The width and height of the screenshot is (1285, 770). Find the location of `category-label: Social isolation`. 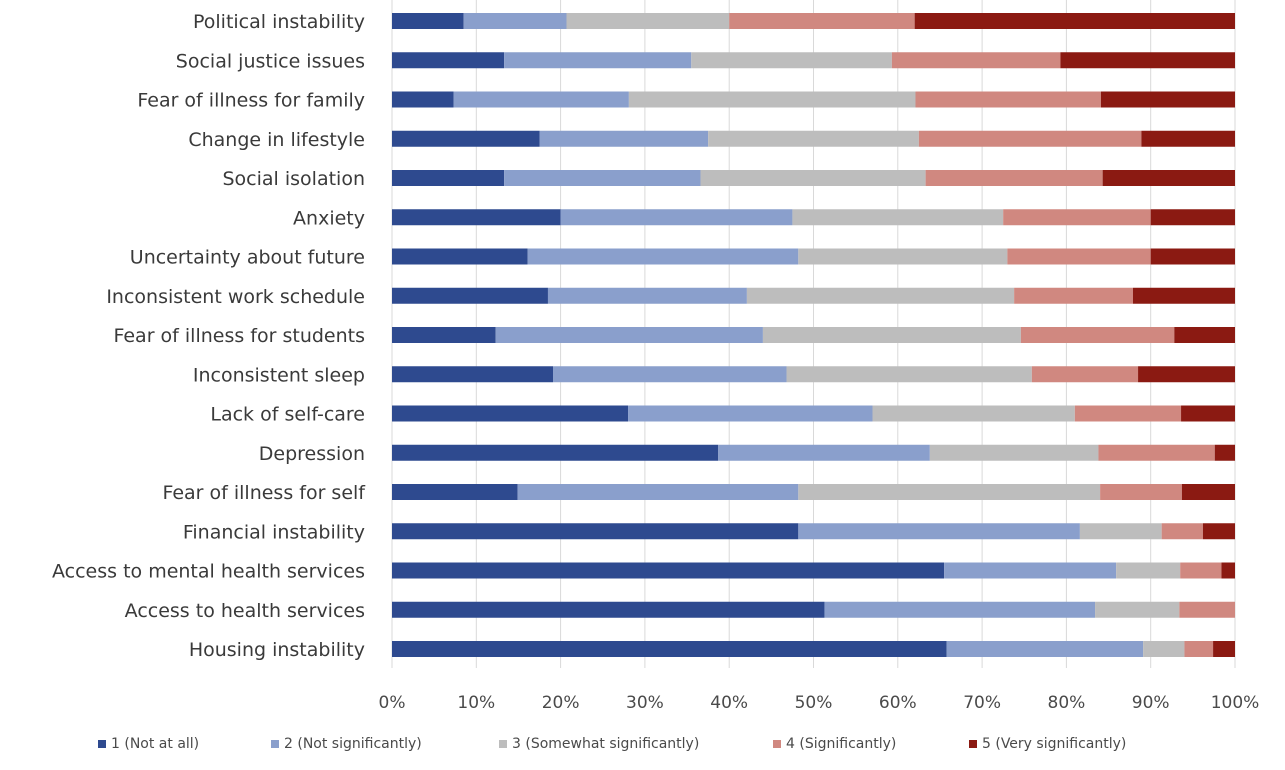

category-label: Social isolation is located at coordinates (294, 179).